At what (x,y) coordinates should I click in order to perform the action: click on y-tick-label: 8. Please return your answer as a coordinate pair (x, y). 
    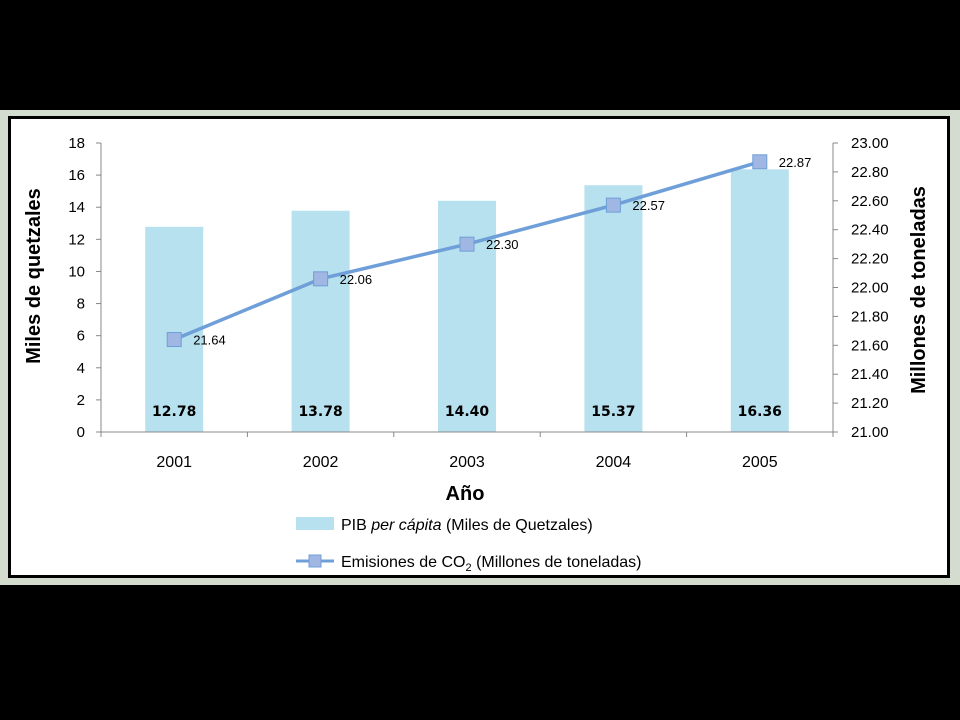
    Looking at the image, I should click on (81, 304).